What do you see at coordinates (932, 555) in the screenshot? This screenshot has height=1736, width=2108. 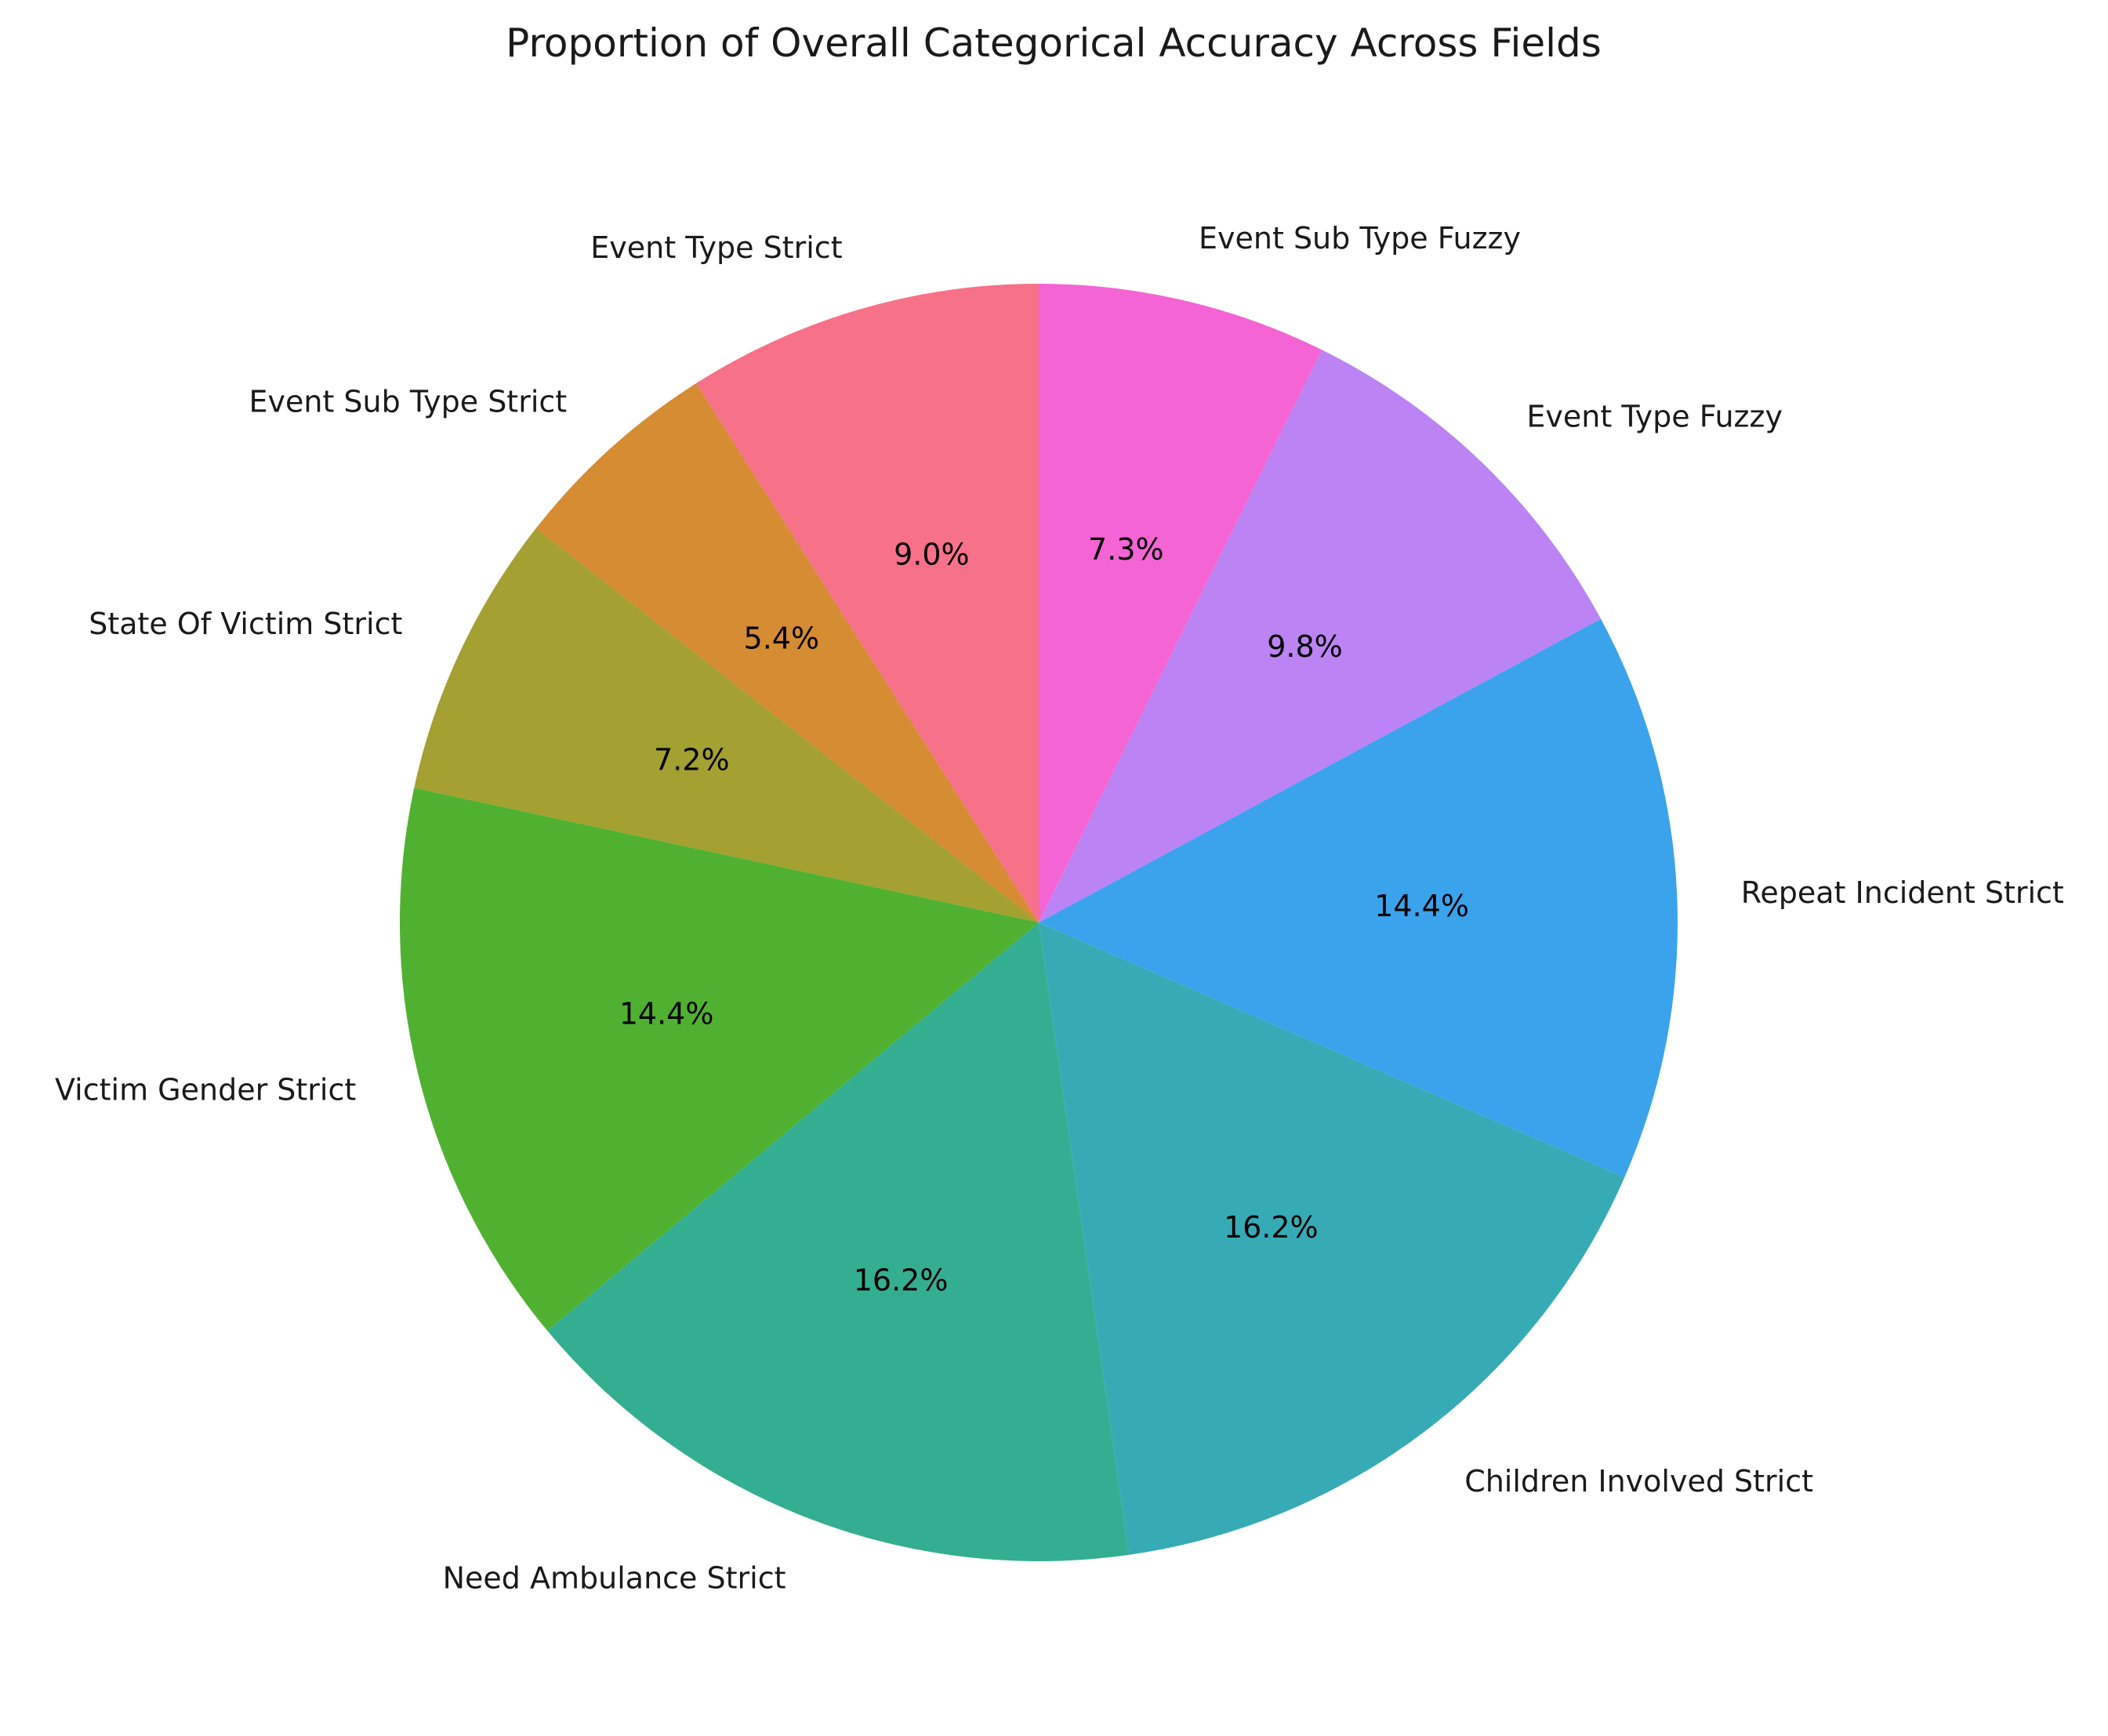 I see `pct-label-event-type-strict: 9.0%` at bounding box center [932, 555].